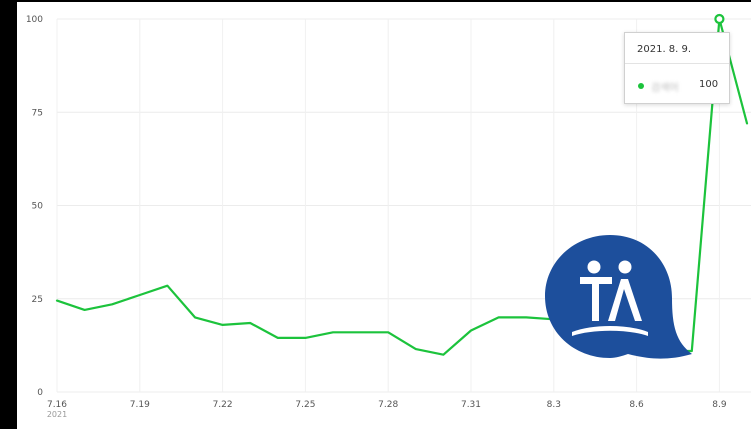 The width and height of the screenshot is (751, 429). Describe the element at coordinates (665, 88) in the screenshot. I see `tooltip-series-name: 검색어` at that location.